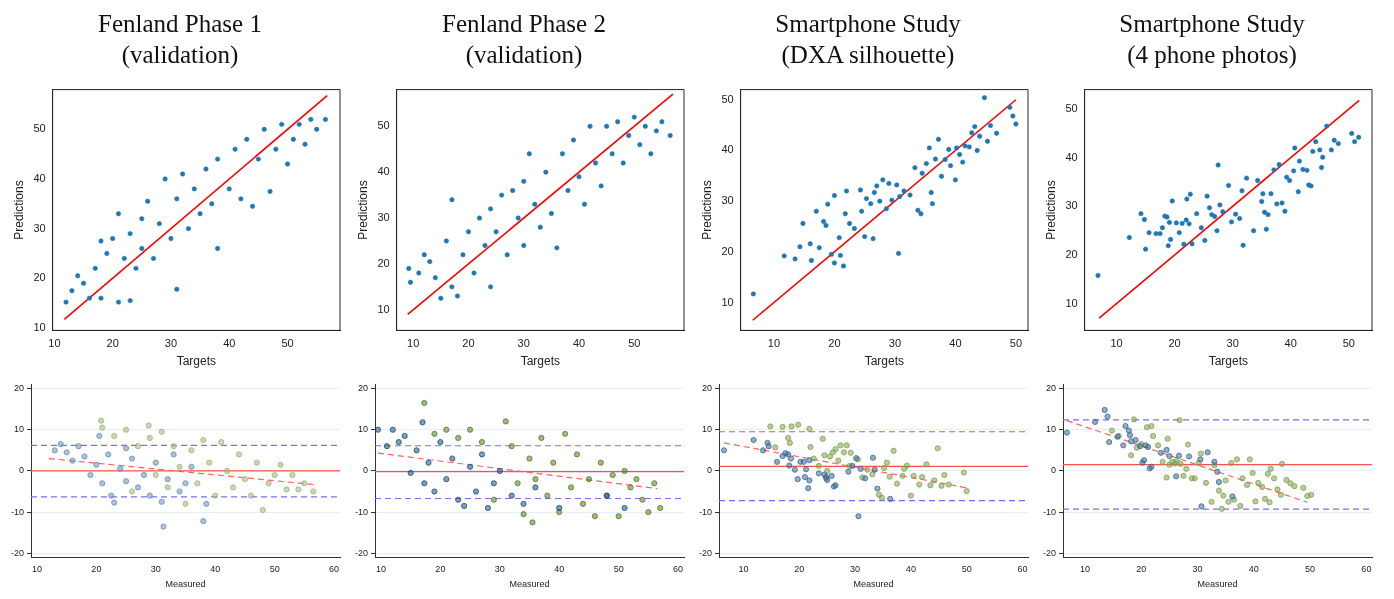  Describe the element at coordinates (524, 39) in the screenshot. I see `chart-title: Fenland Phase 2 (validation)` at that location.